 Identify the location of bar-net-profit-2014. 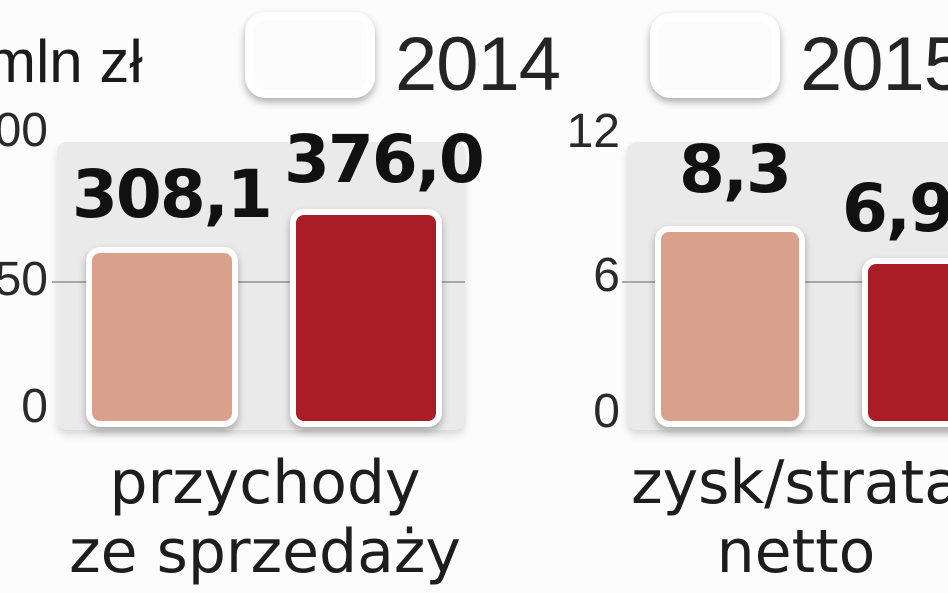
(730, 326).